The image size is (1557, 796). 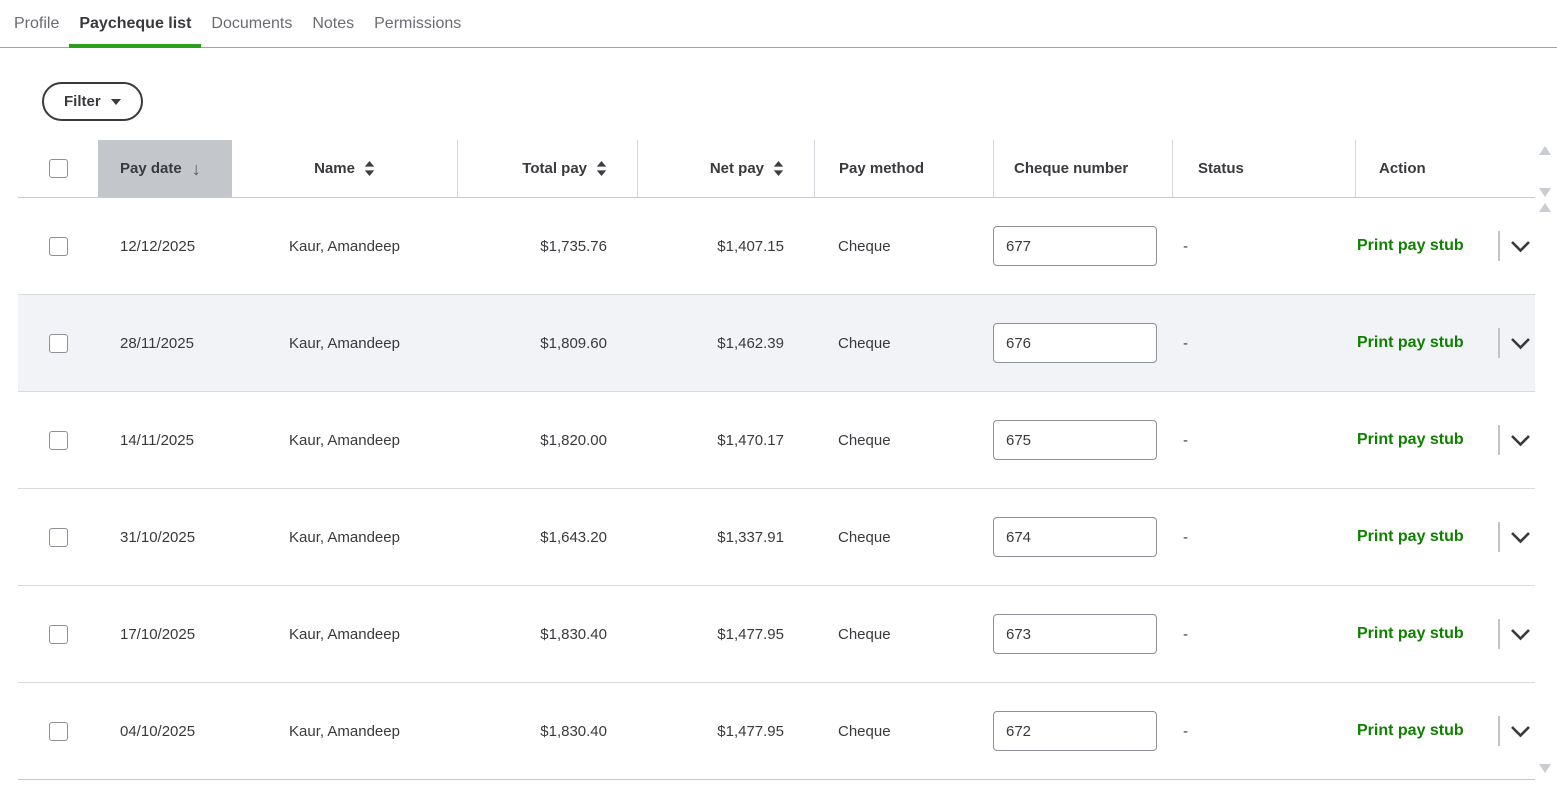 I want to click on column-header-label: Pay method, so click(x=882, y=168).